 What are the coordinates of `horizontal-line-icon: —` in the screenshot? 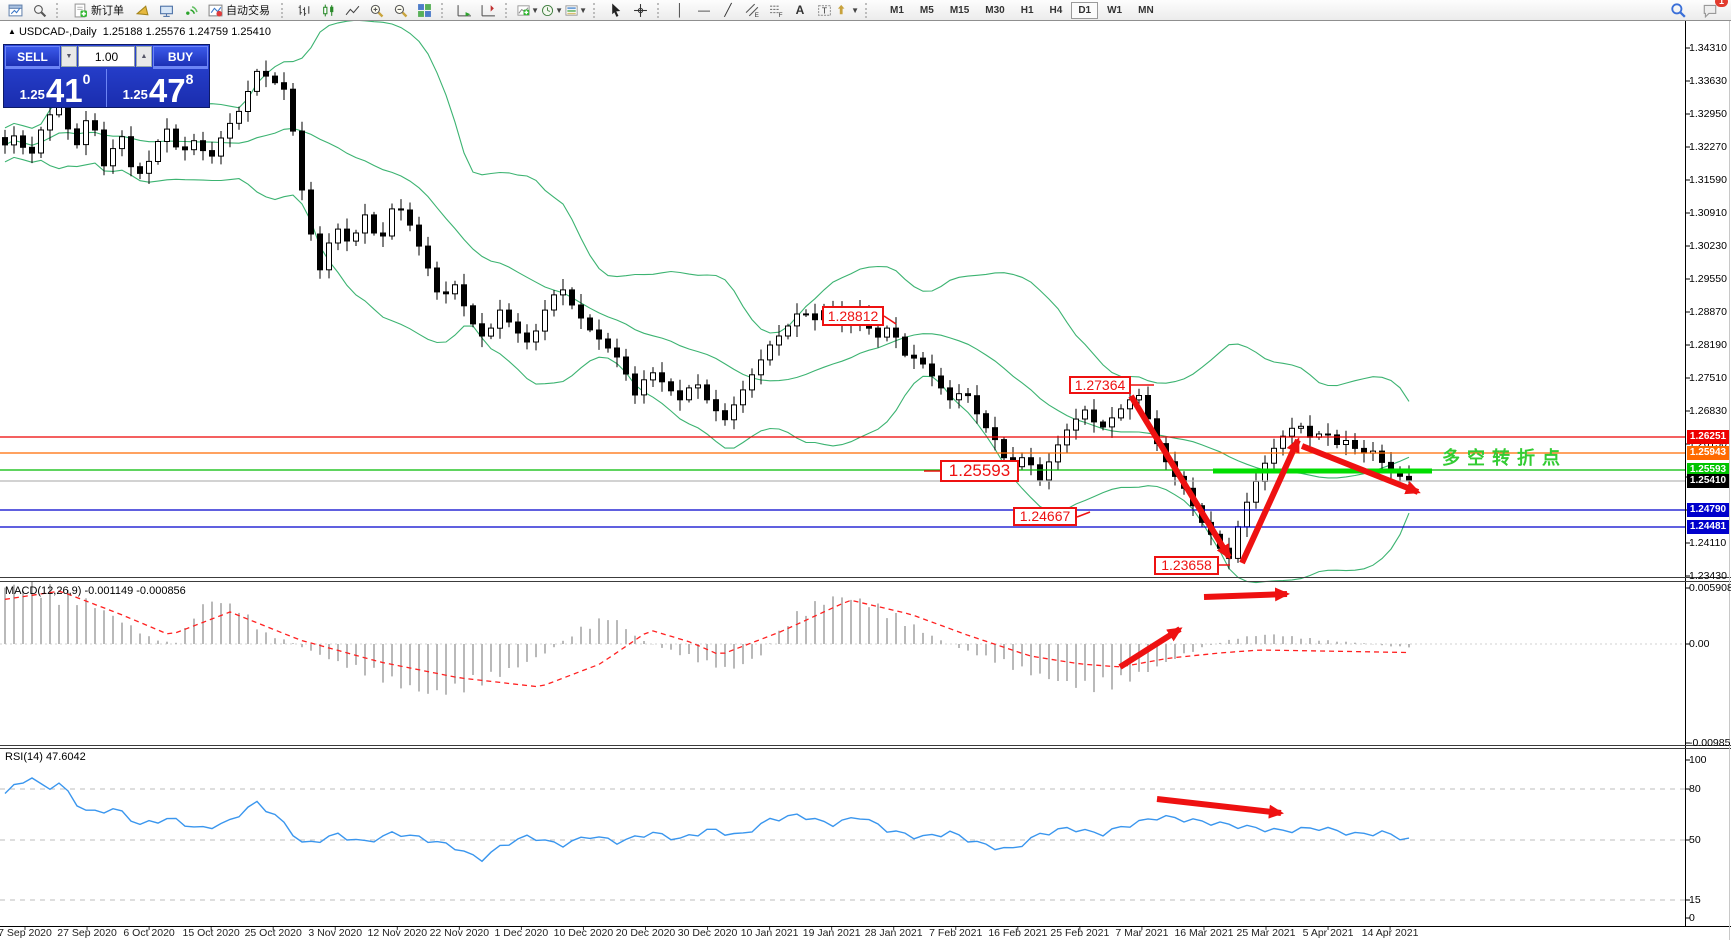 It's located at (704, 10).